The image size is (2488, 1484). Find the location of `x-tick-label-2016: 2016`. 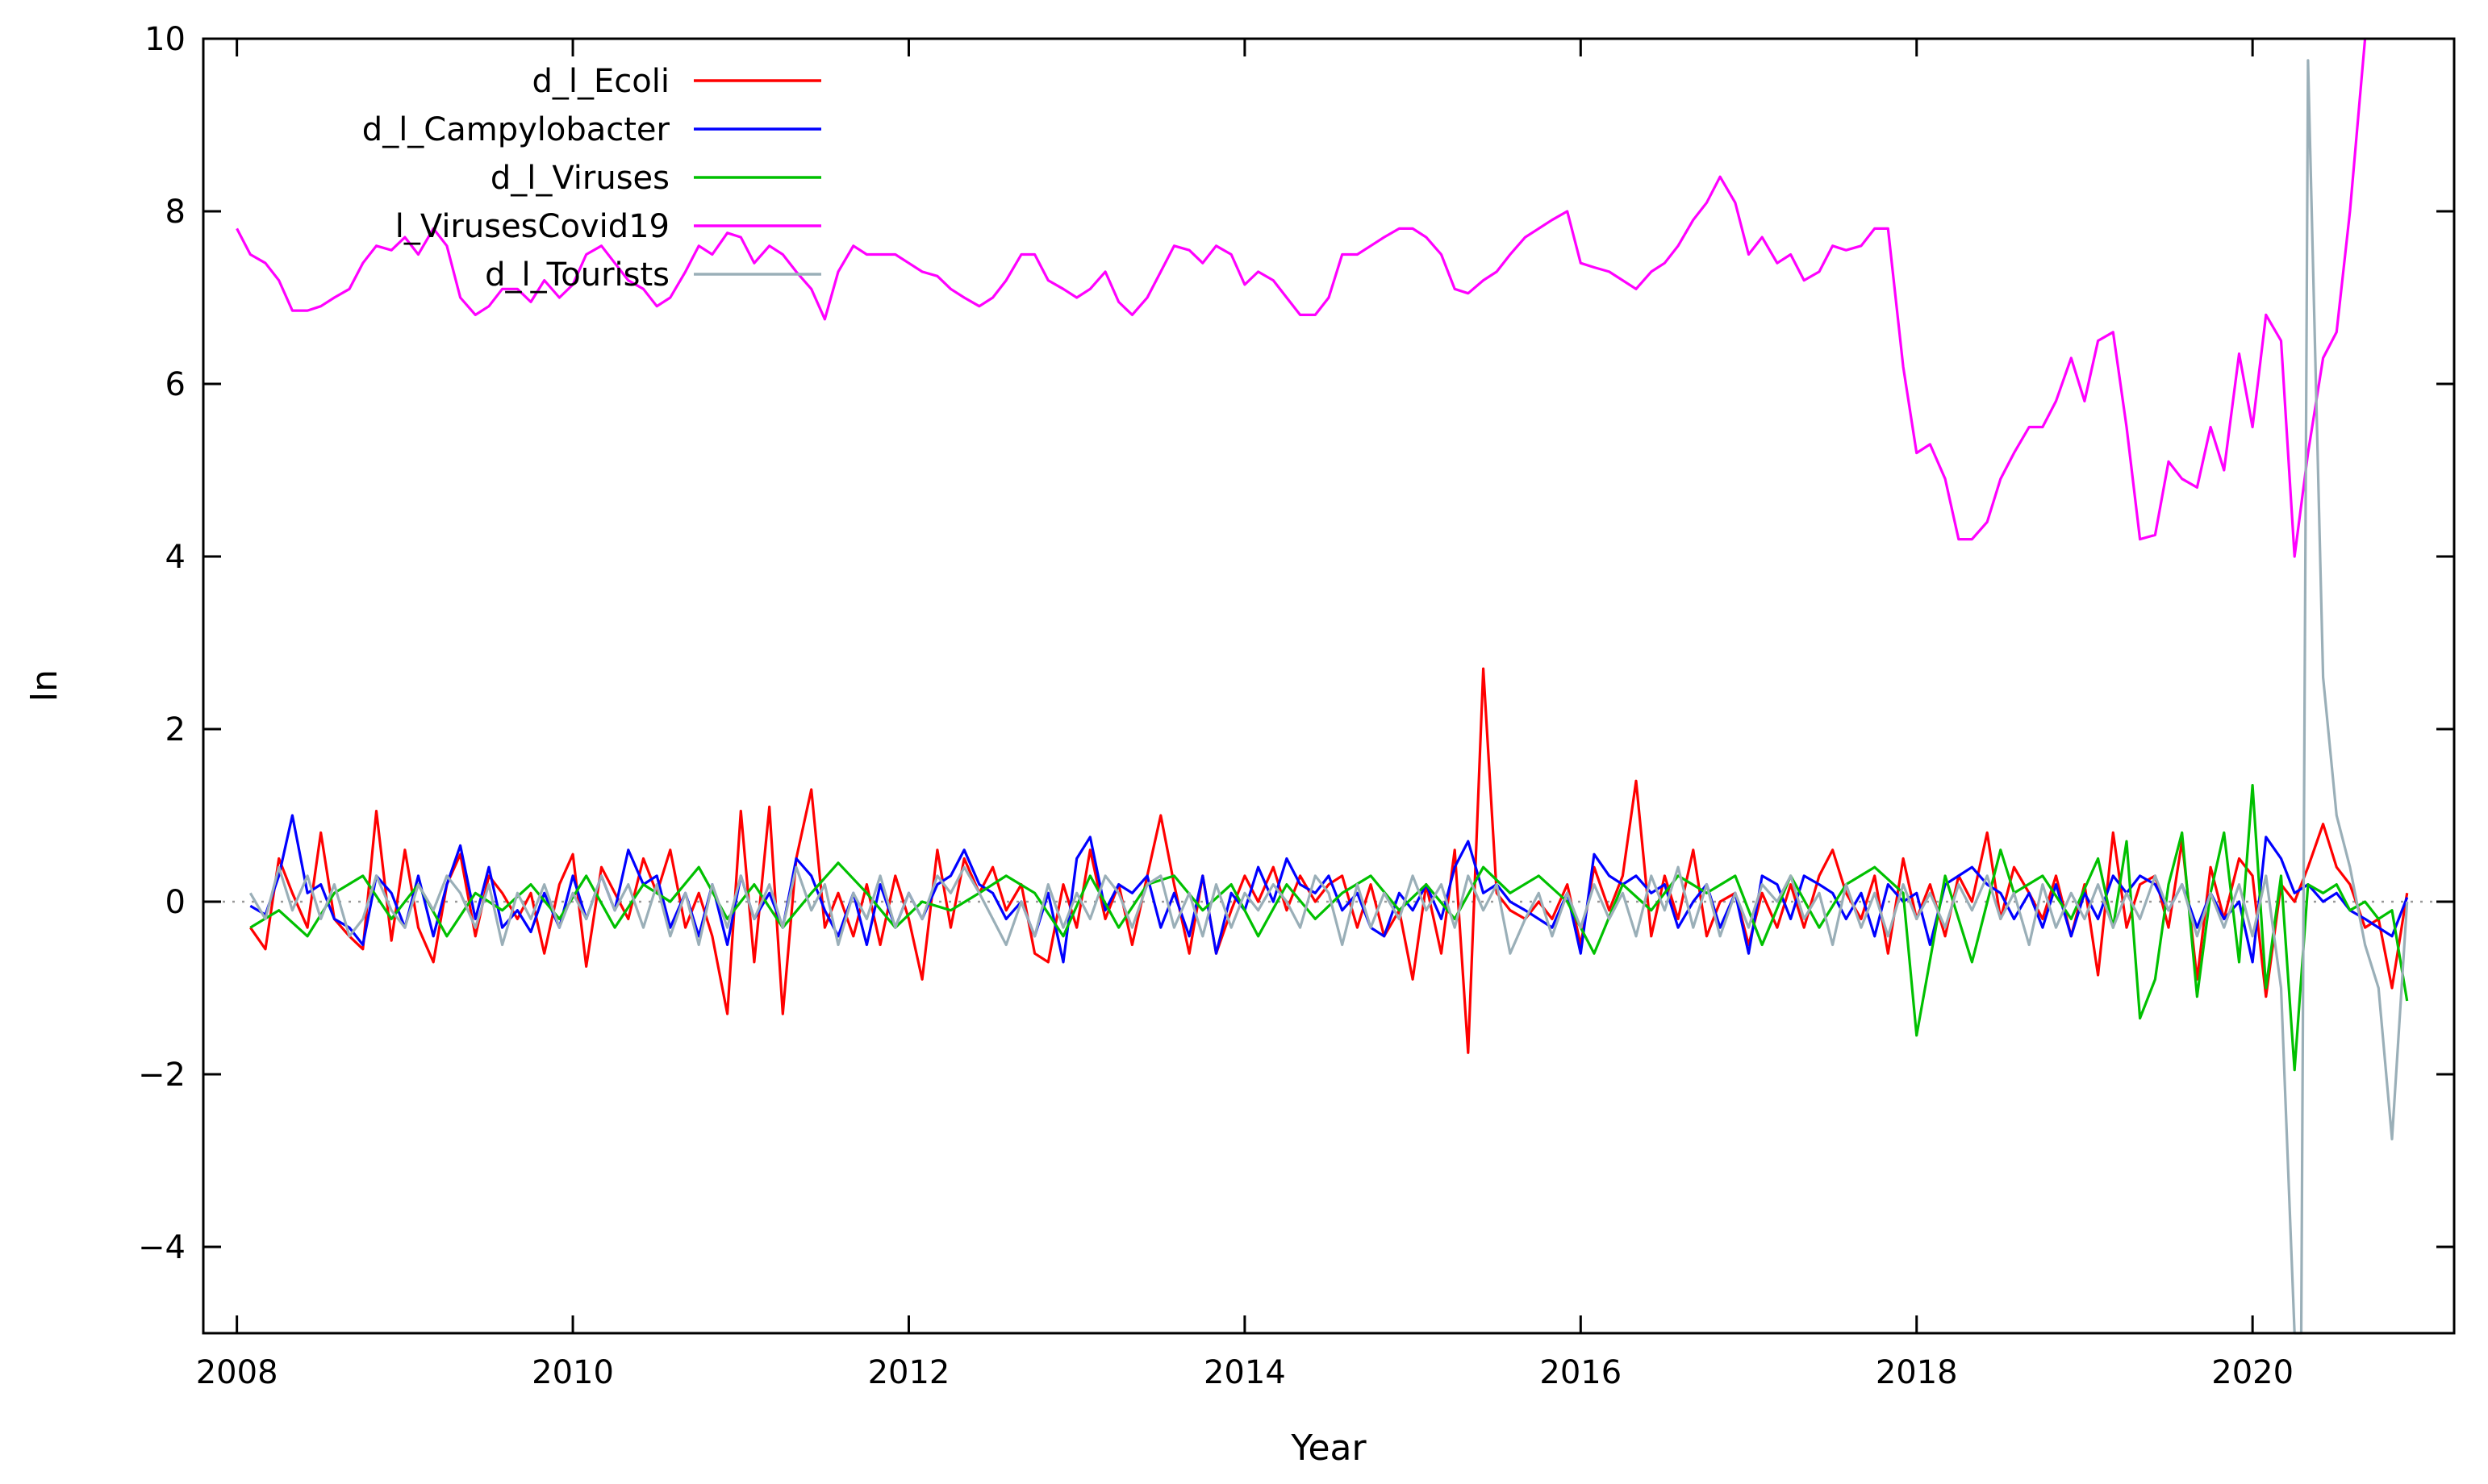

x-tick-label-2016: 2016 is located at coordinates (1580, 1372).